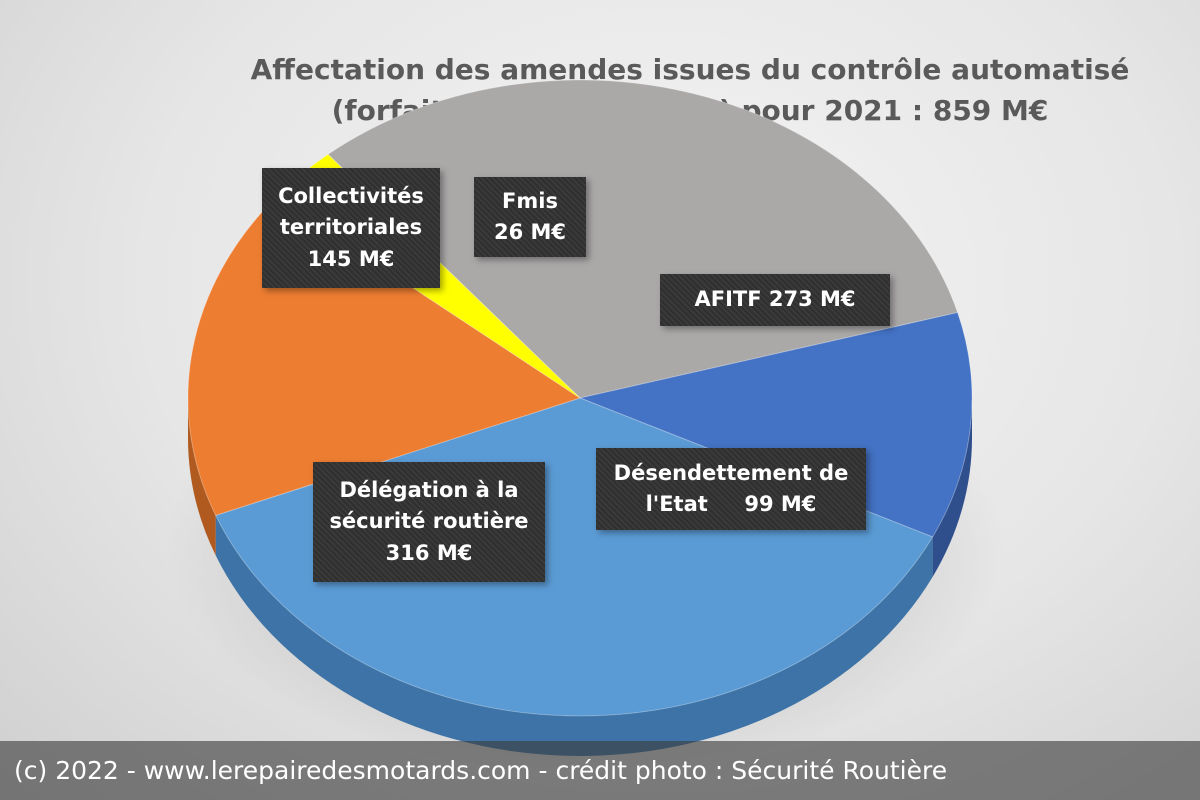 The image size is (1200, 800). I want to click on label-afitf-line-1: AFITF 273 M€, so click(775, 299).